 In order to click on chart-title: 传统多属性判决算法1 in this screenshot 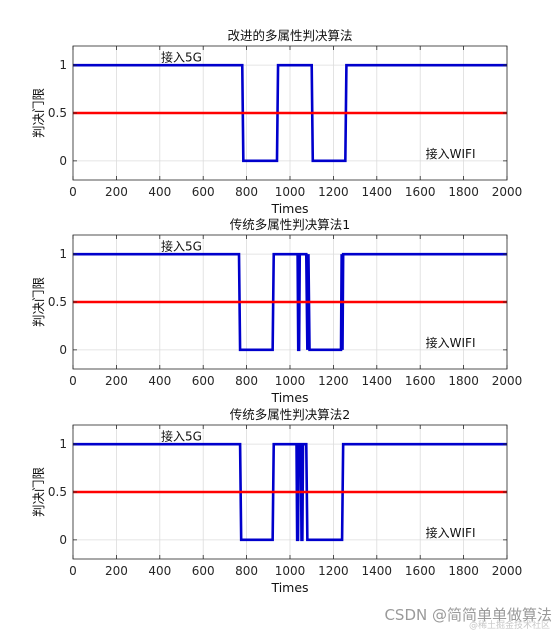, I will do `click(290, 224)`.